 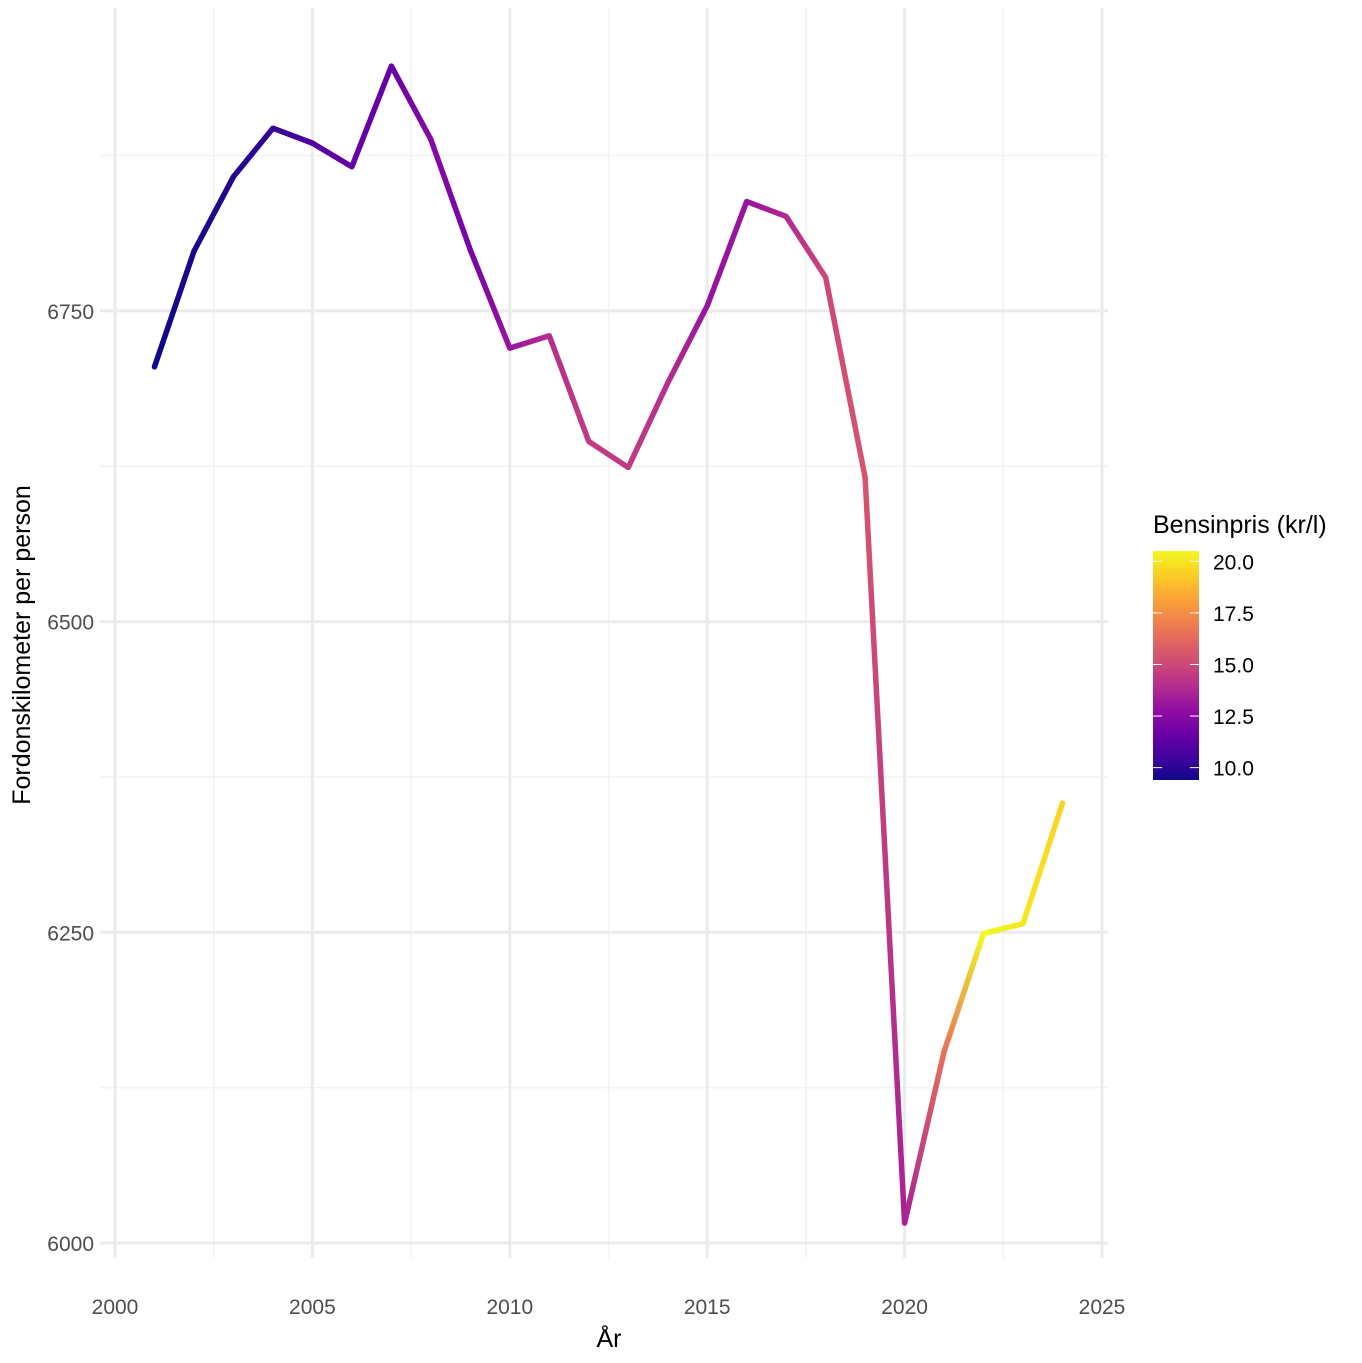 What do you see at coordinates (70, 1244) in the screenshot?
I see `y-tick-label: 6000` at bounding box center [70, 1244].